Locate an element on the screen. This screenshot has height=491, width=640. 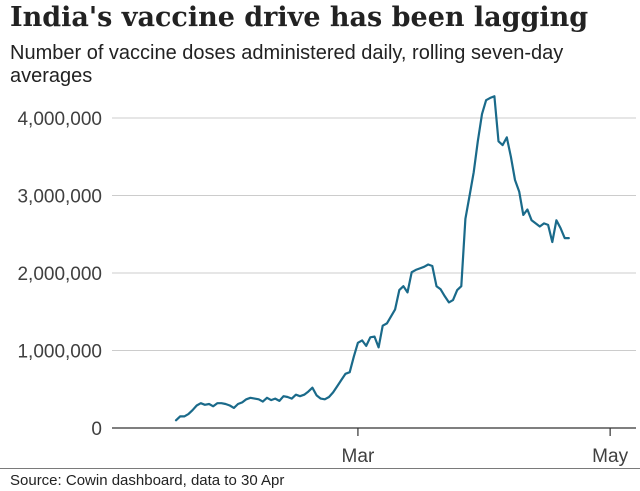
x-axis: Mar May is located at coordinates (374, 447).